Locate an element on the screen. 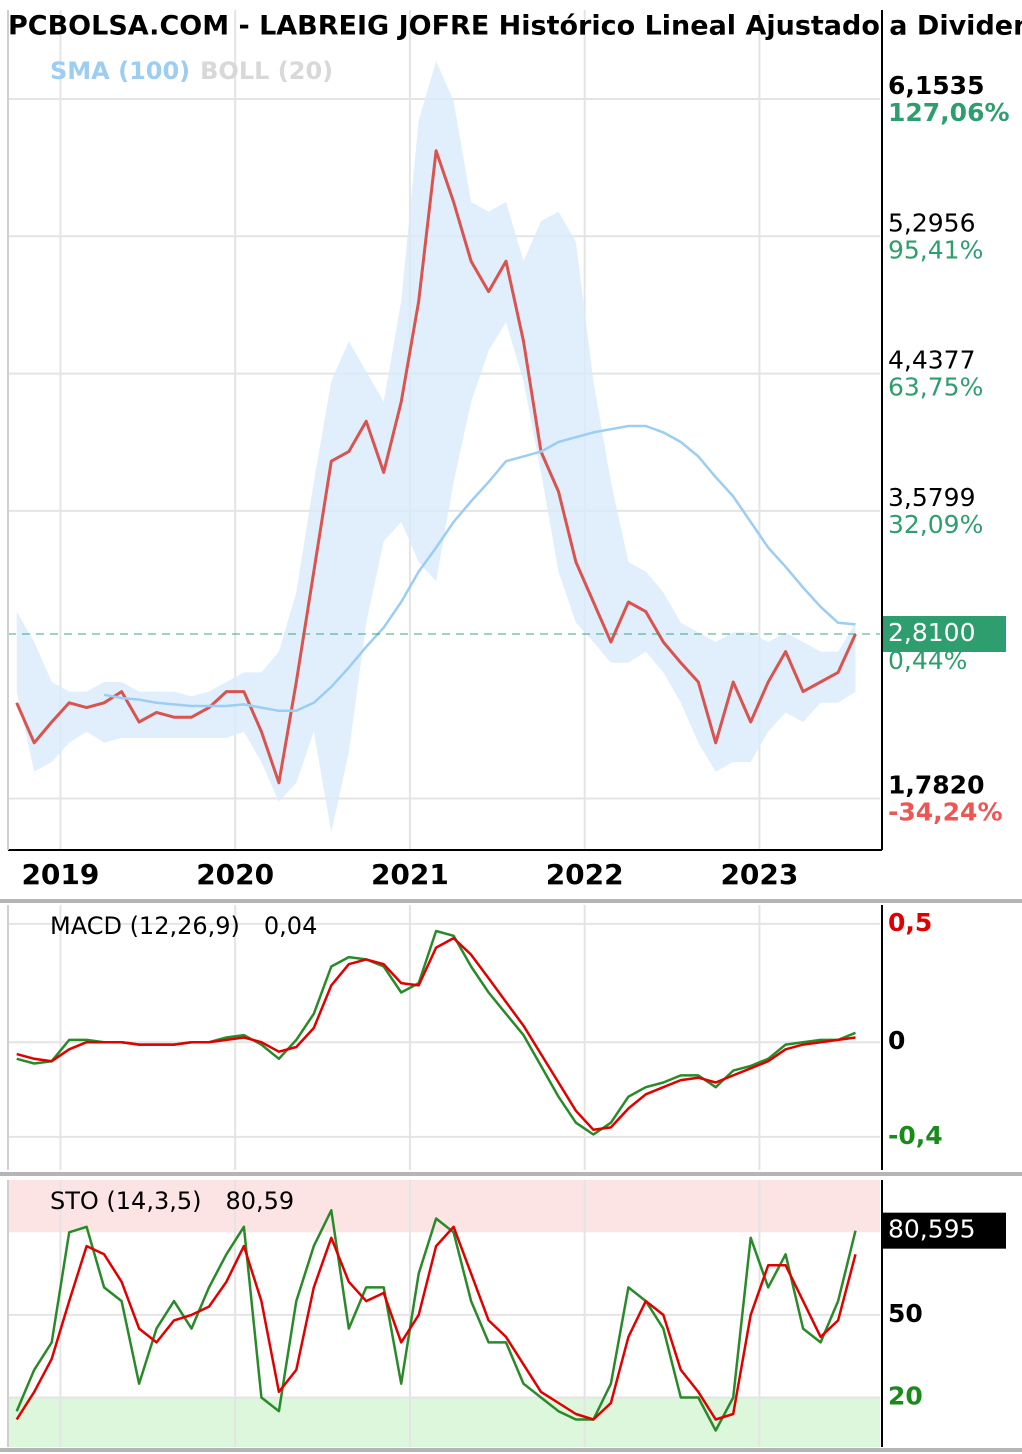 The width and height of the screenshot is (1022, 1454). oversold-zone is located at coordinates (444, 1422).